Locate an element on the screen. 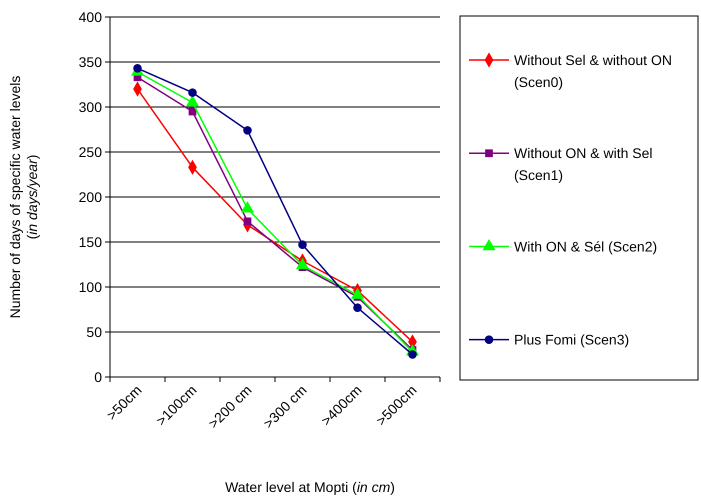 The height and width of the screenshot is (499, 701). y-tick-label: 250 is located at coordinates (90, 152).